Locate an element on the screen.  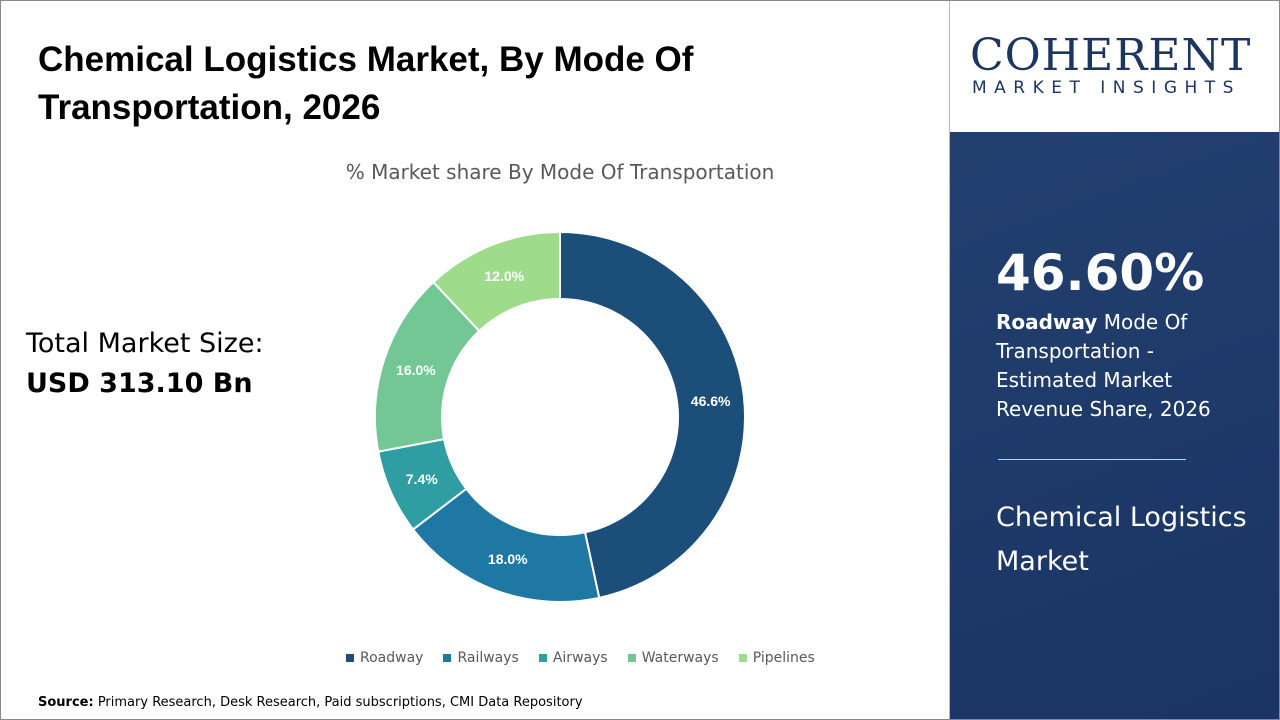
legend-label: Roadway is located at coordinates (392, 658).